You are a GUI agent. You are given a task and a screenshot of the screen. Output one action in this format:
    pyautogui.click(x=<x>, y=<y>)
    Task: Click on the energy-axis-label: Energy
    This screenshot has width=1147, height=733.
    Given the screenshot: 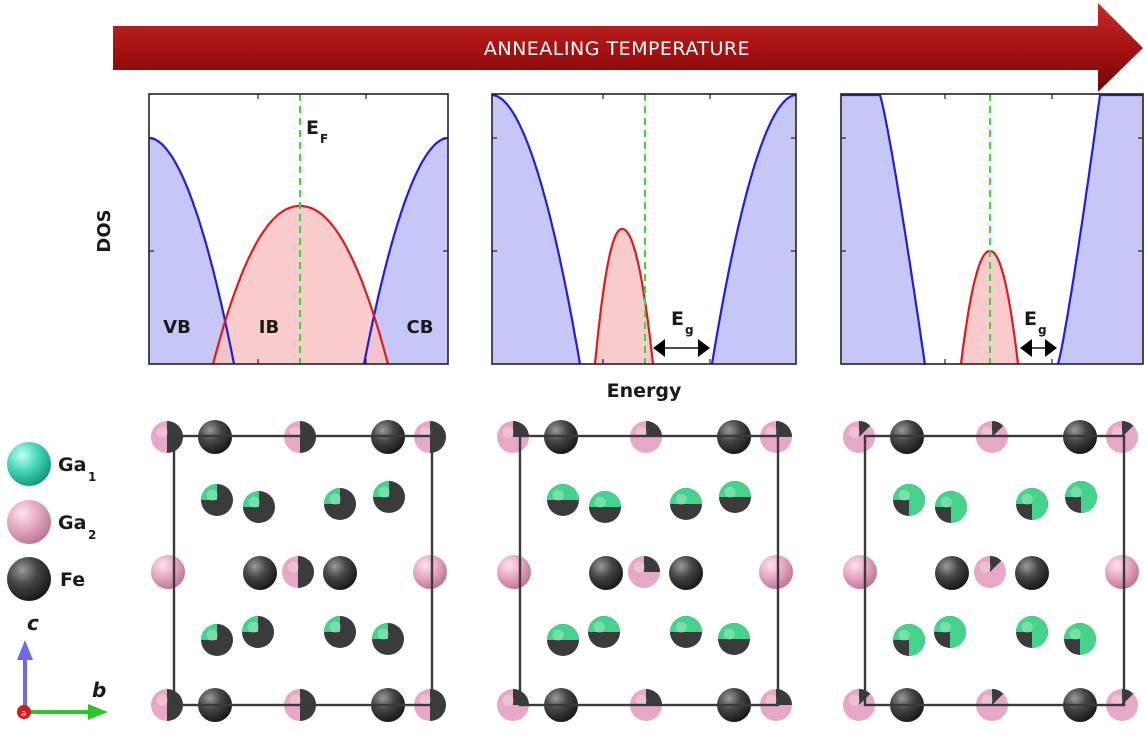 What is the action you would take?
    pyautogui.click(x=644, y=391)
    